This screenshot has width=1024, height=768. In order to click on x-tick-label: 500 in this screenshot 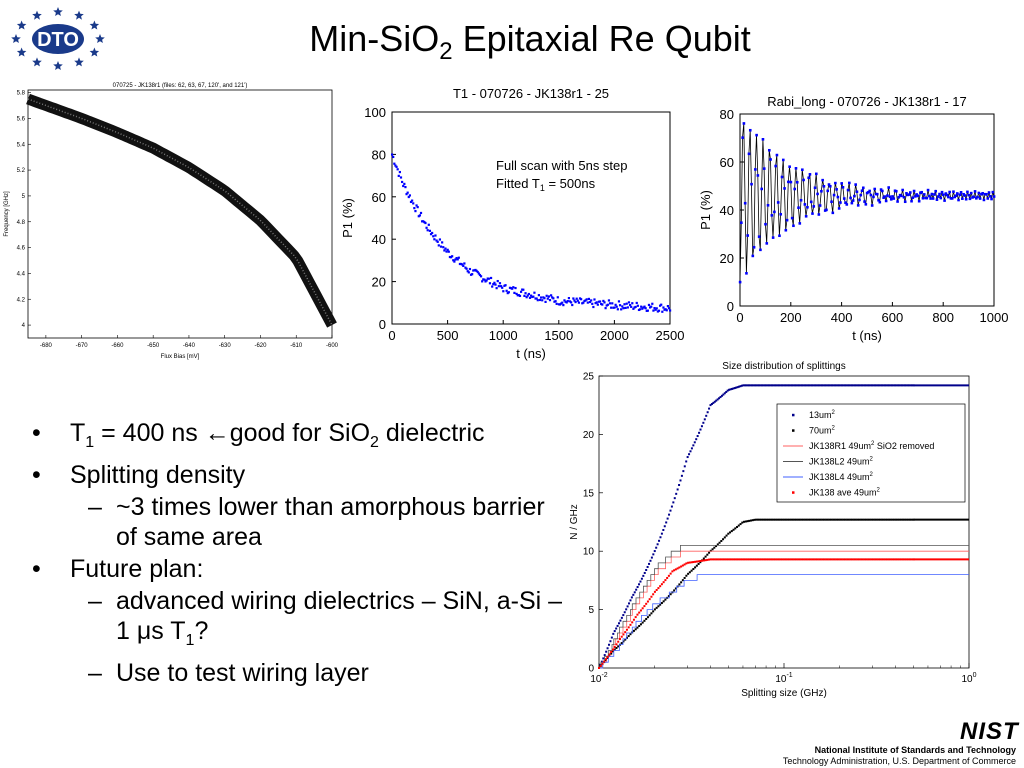, I will do `click(448, 335)`.